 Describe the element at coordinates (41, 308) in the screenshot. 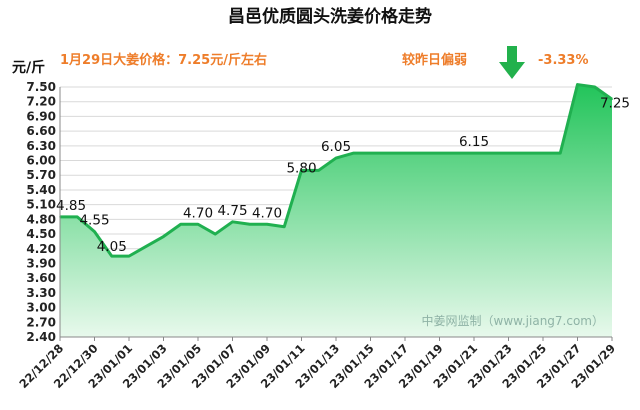

I see `y-tick-label: 3.00` at that location.